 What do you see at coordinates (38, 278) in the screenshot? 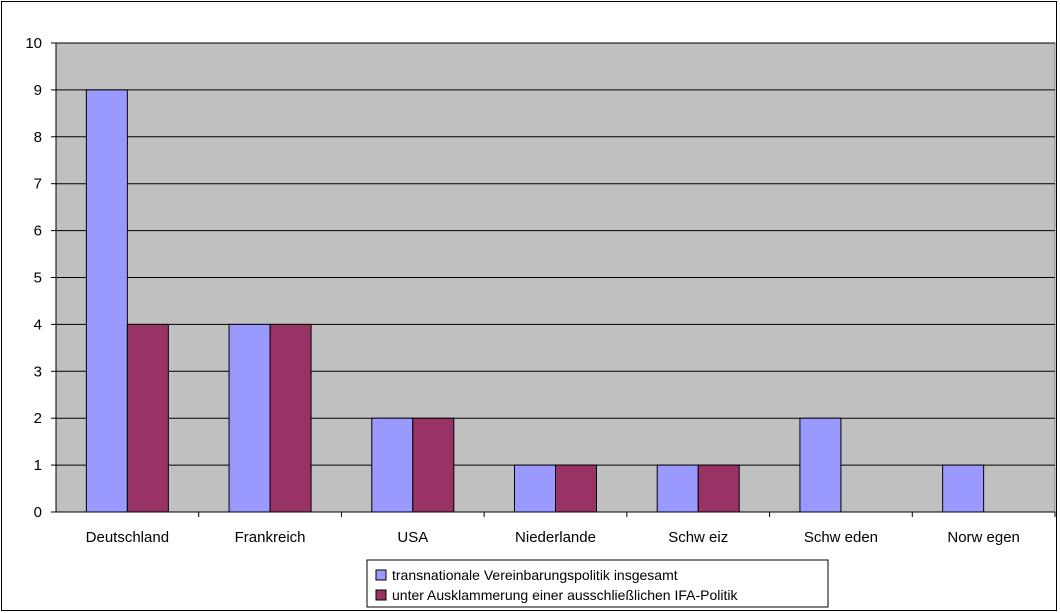
I see `y-tick-label: 5` at bounding box center [38, 278].